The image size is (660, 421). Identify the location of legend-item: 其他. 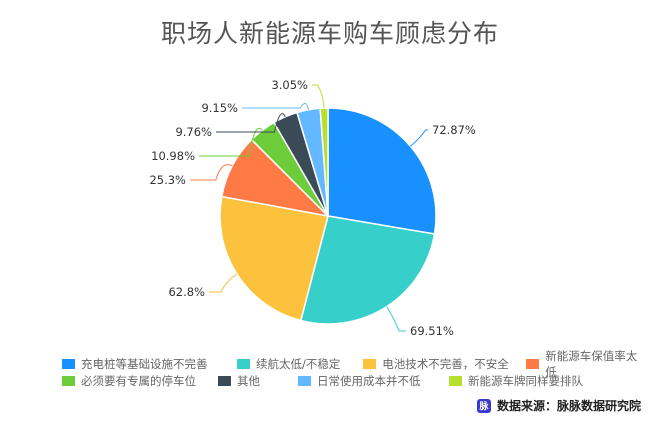
(251, 381).